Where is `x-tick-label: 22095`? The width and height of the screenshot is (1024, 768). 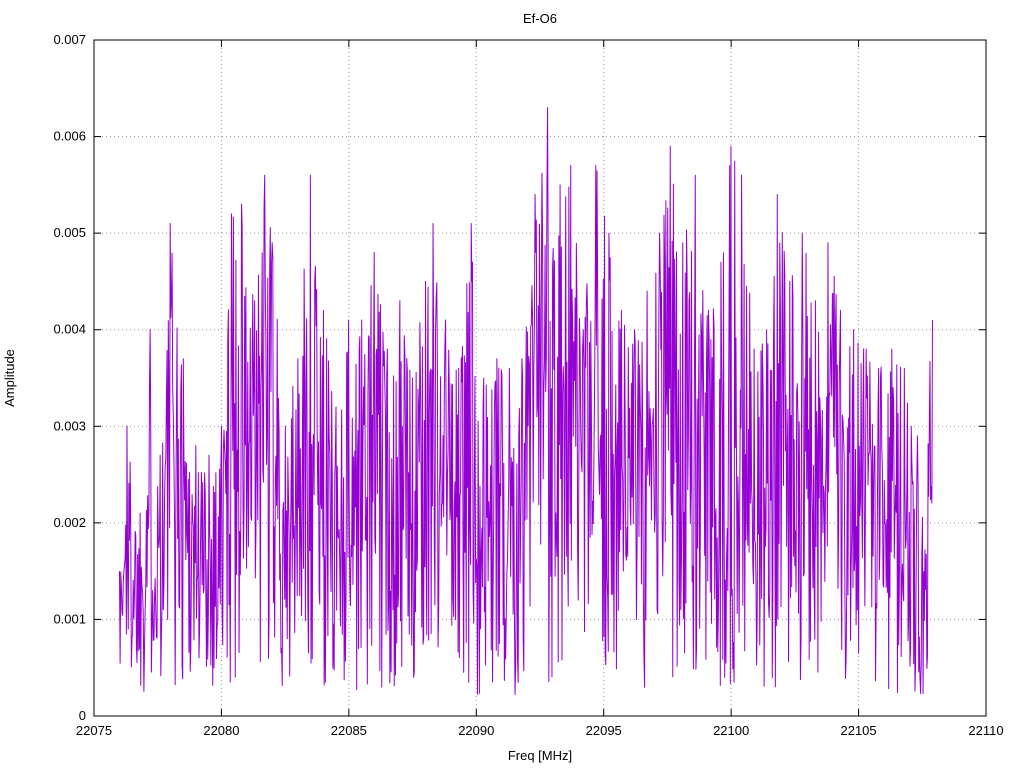 x-tick-label: 22095 is located at coordinates (604, 730).